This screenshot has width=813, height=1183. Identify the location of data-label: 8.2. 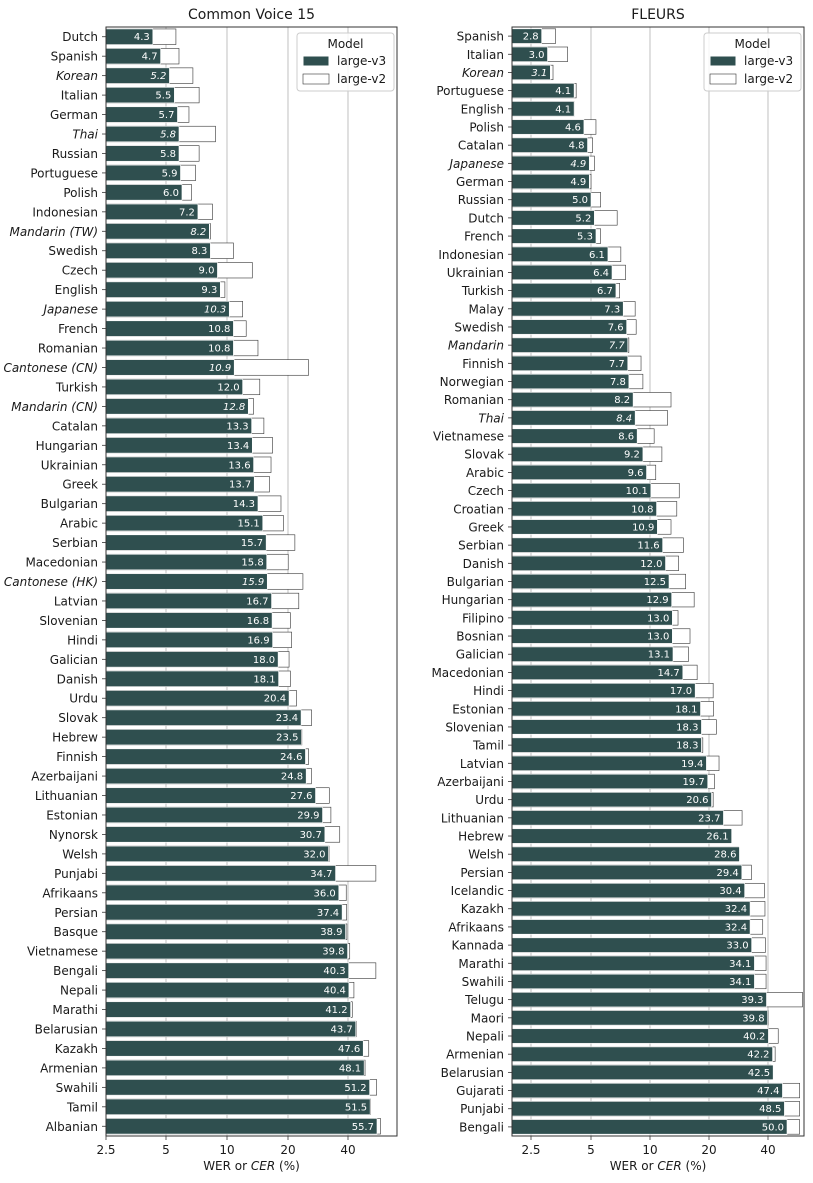
(198, 232).